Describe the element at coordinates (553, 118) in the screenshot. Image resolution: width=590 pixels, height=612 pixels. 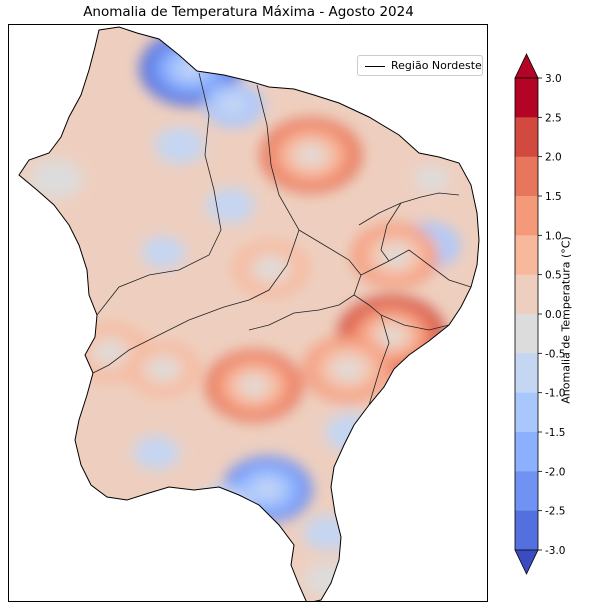
I see `colorbar-tick-label: 2.5` at that location.